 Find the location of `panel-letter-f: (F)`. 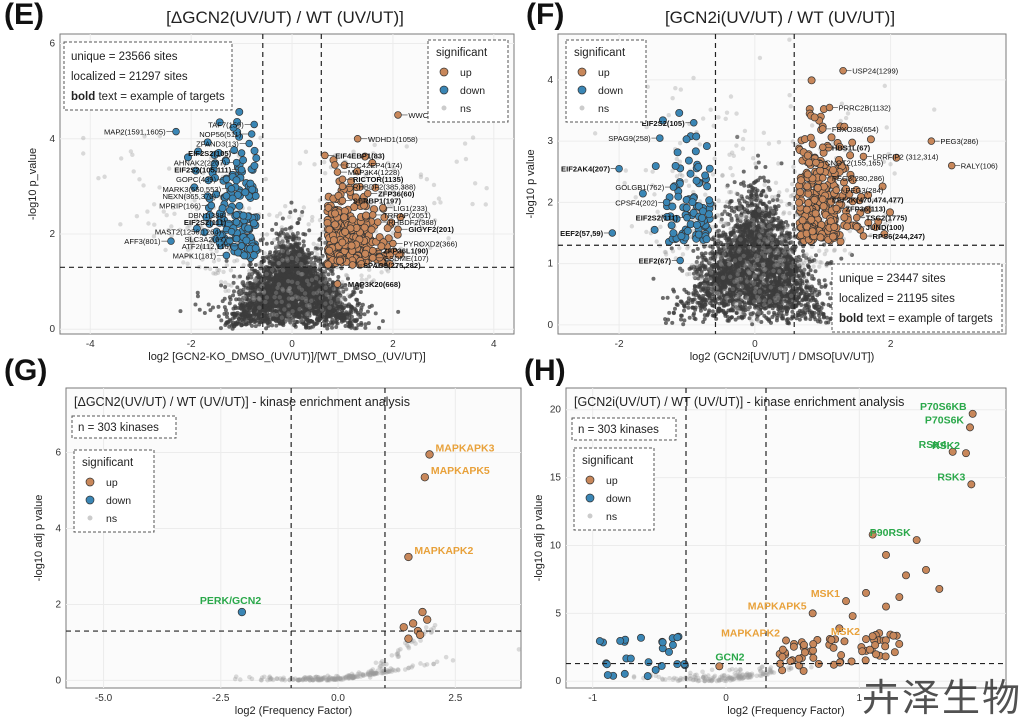

panel-letter-f: (F) is located at coordinates (545, 15).